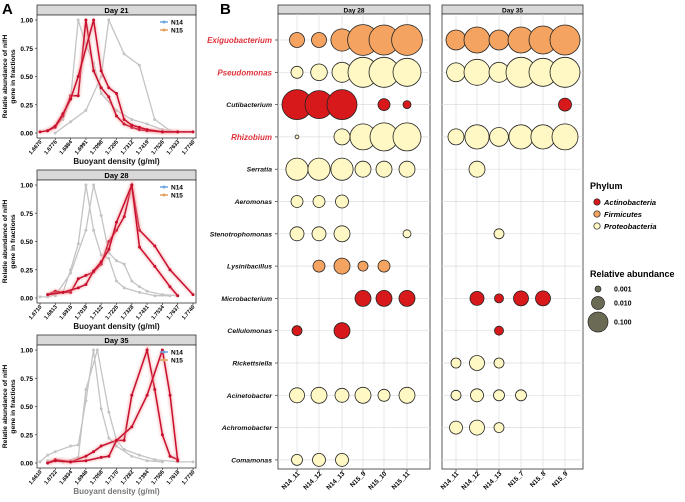  What do you see at coordinates (249, 396) in the screenshot?
I see `taxon-label: Acinetobacter` at bounding box center [249, 396].